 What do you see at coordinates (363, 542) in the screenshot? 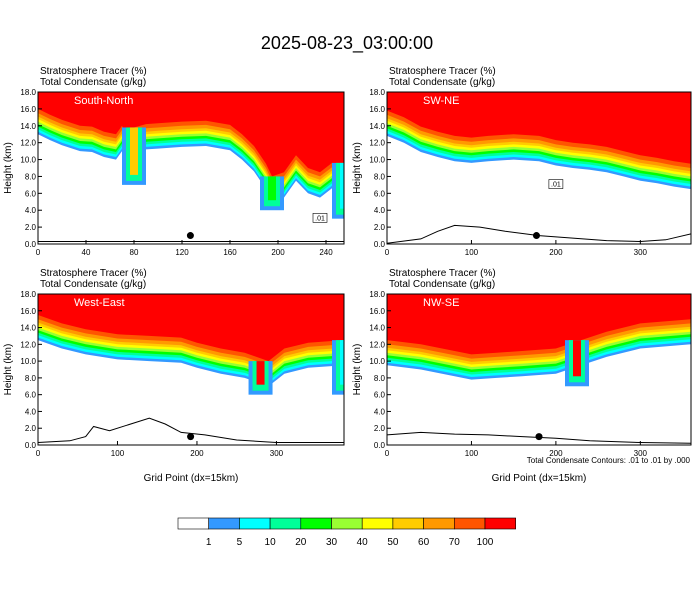
I see `colorbar-label: 40` at bounding box center [363, 542].